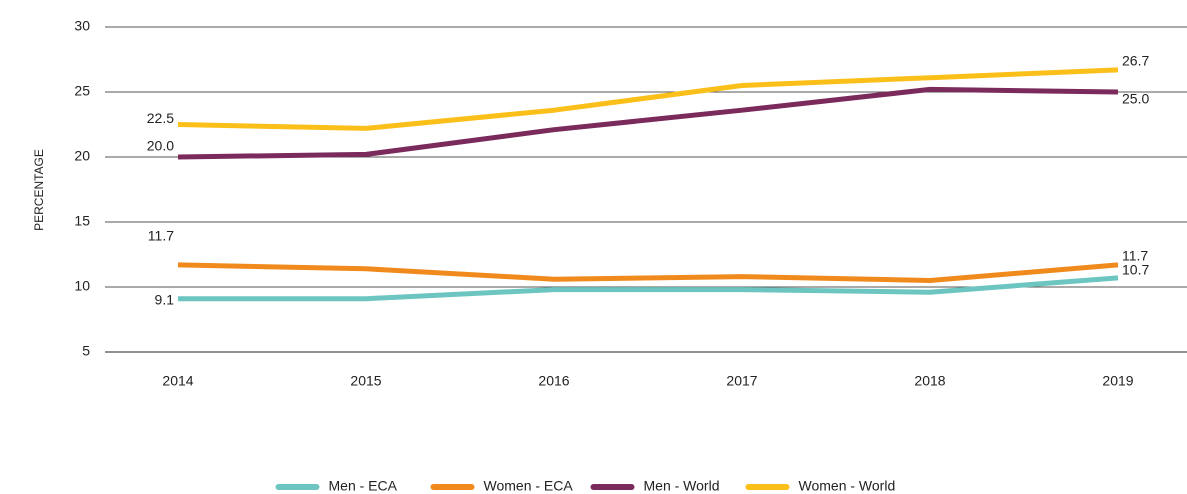 This screenshot has width=1187, height=494. I want to click on legend-label: Women - ECA, so click(529, 486).